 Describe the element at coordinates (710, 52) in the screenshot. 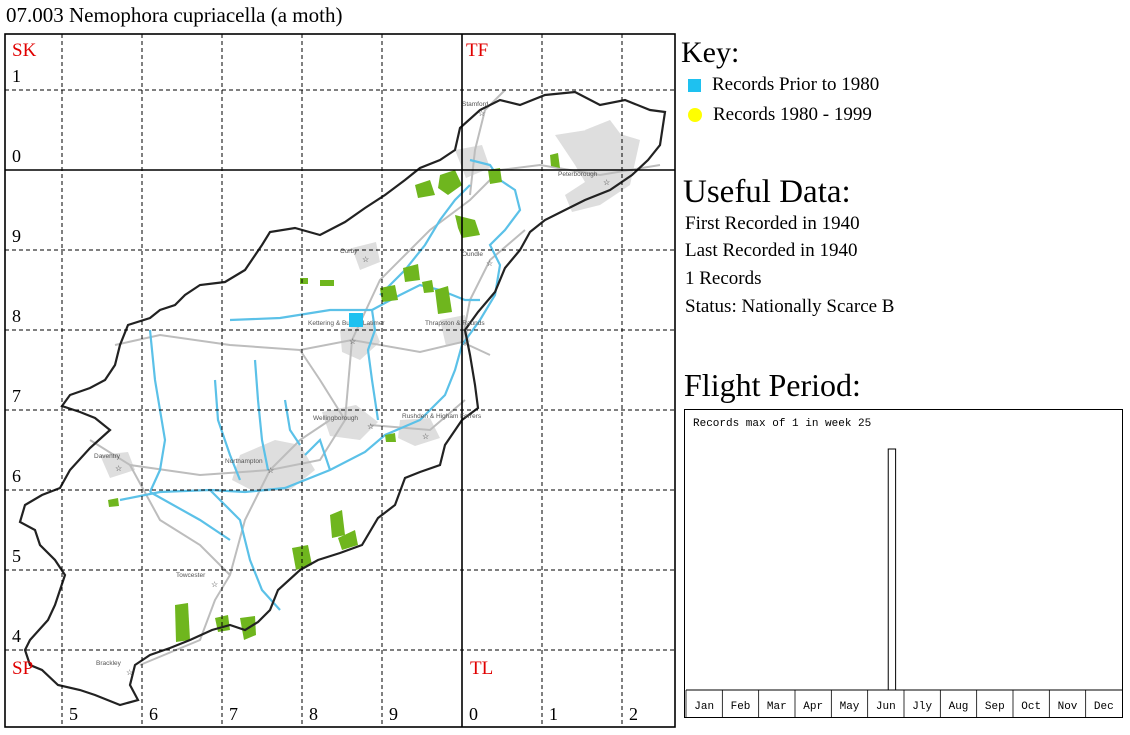

I see `key-title: Key:` at that location.